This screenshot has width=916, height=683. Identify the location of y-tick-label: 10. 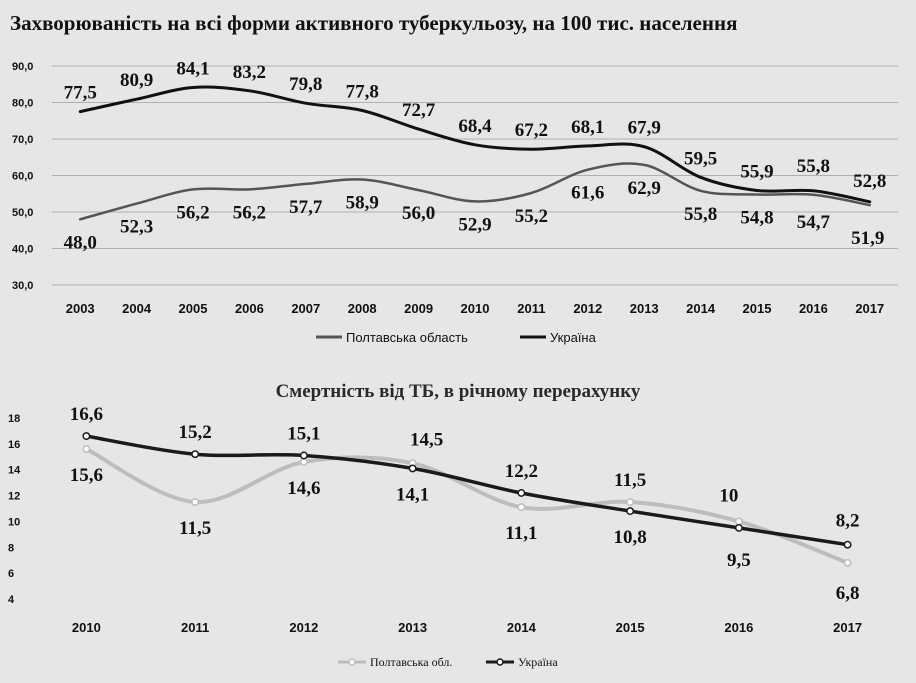
(14, 522).